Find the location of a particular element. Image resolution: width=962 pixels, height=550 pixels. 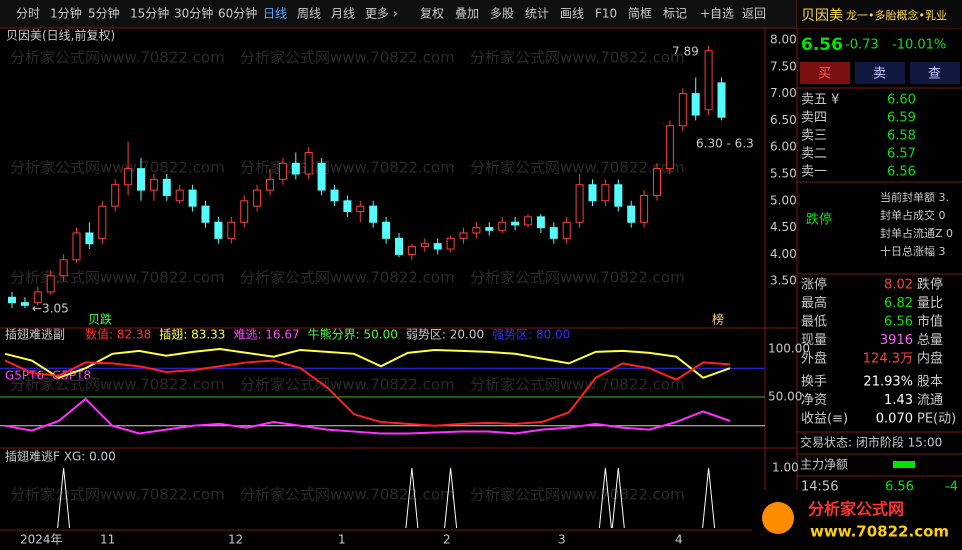

logo-text: 分析家公式网 is located at coordinates (856, 509).